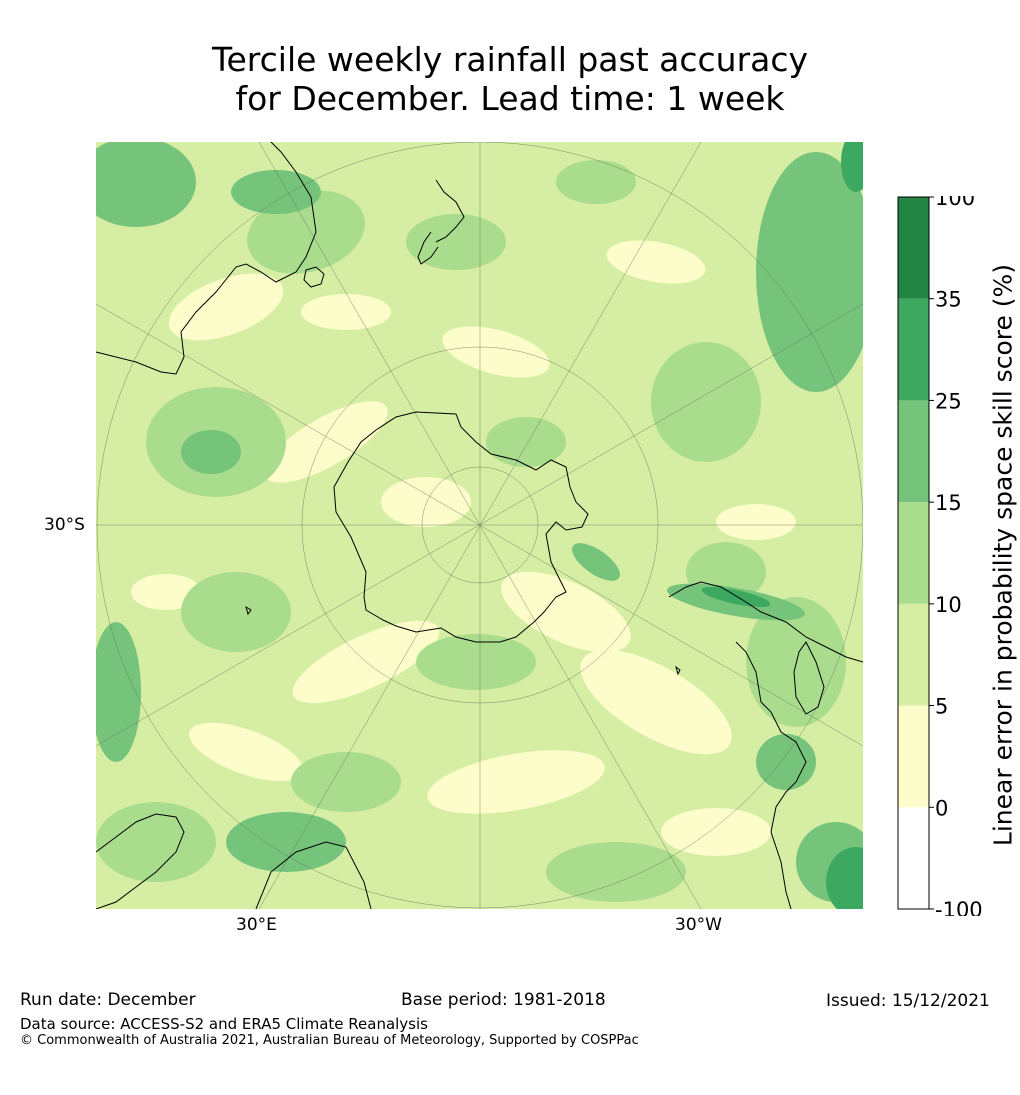 Image resolution: width=1020 pixels, height=1095 pixels. What do you see at coordinates (941, 707) in the screenshot?
I see `colorbar-tick-label-2: 5` at bounding box center [941, 707].